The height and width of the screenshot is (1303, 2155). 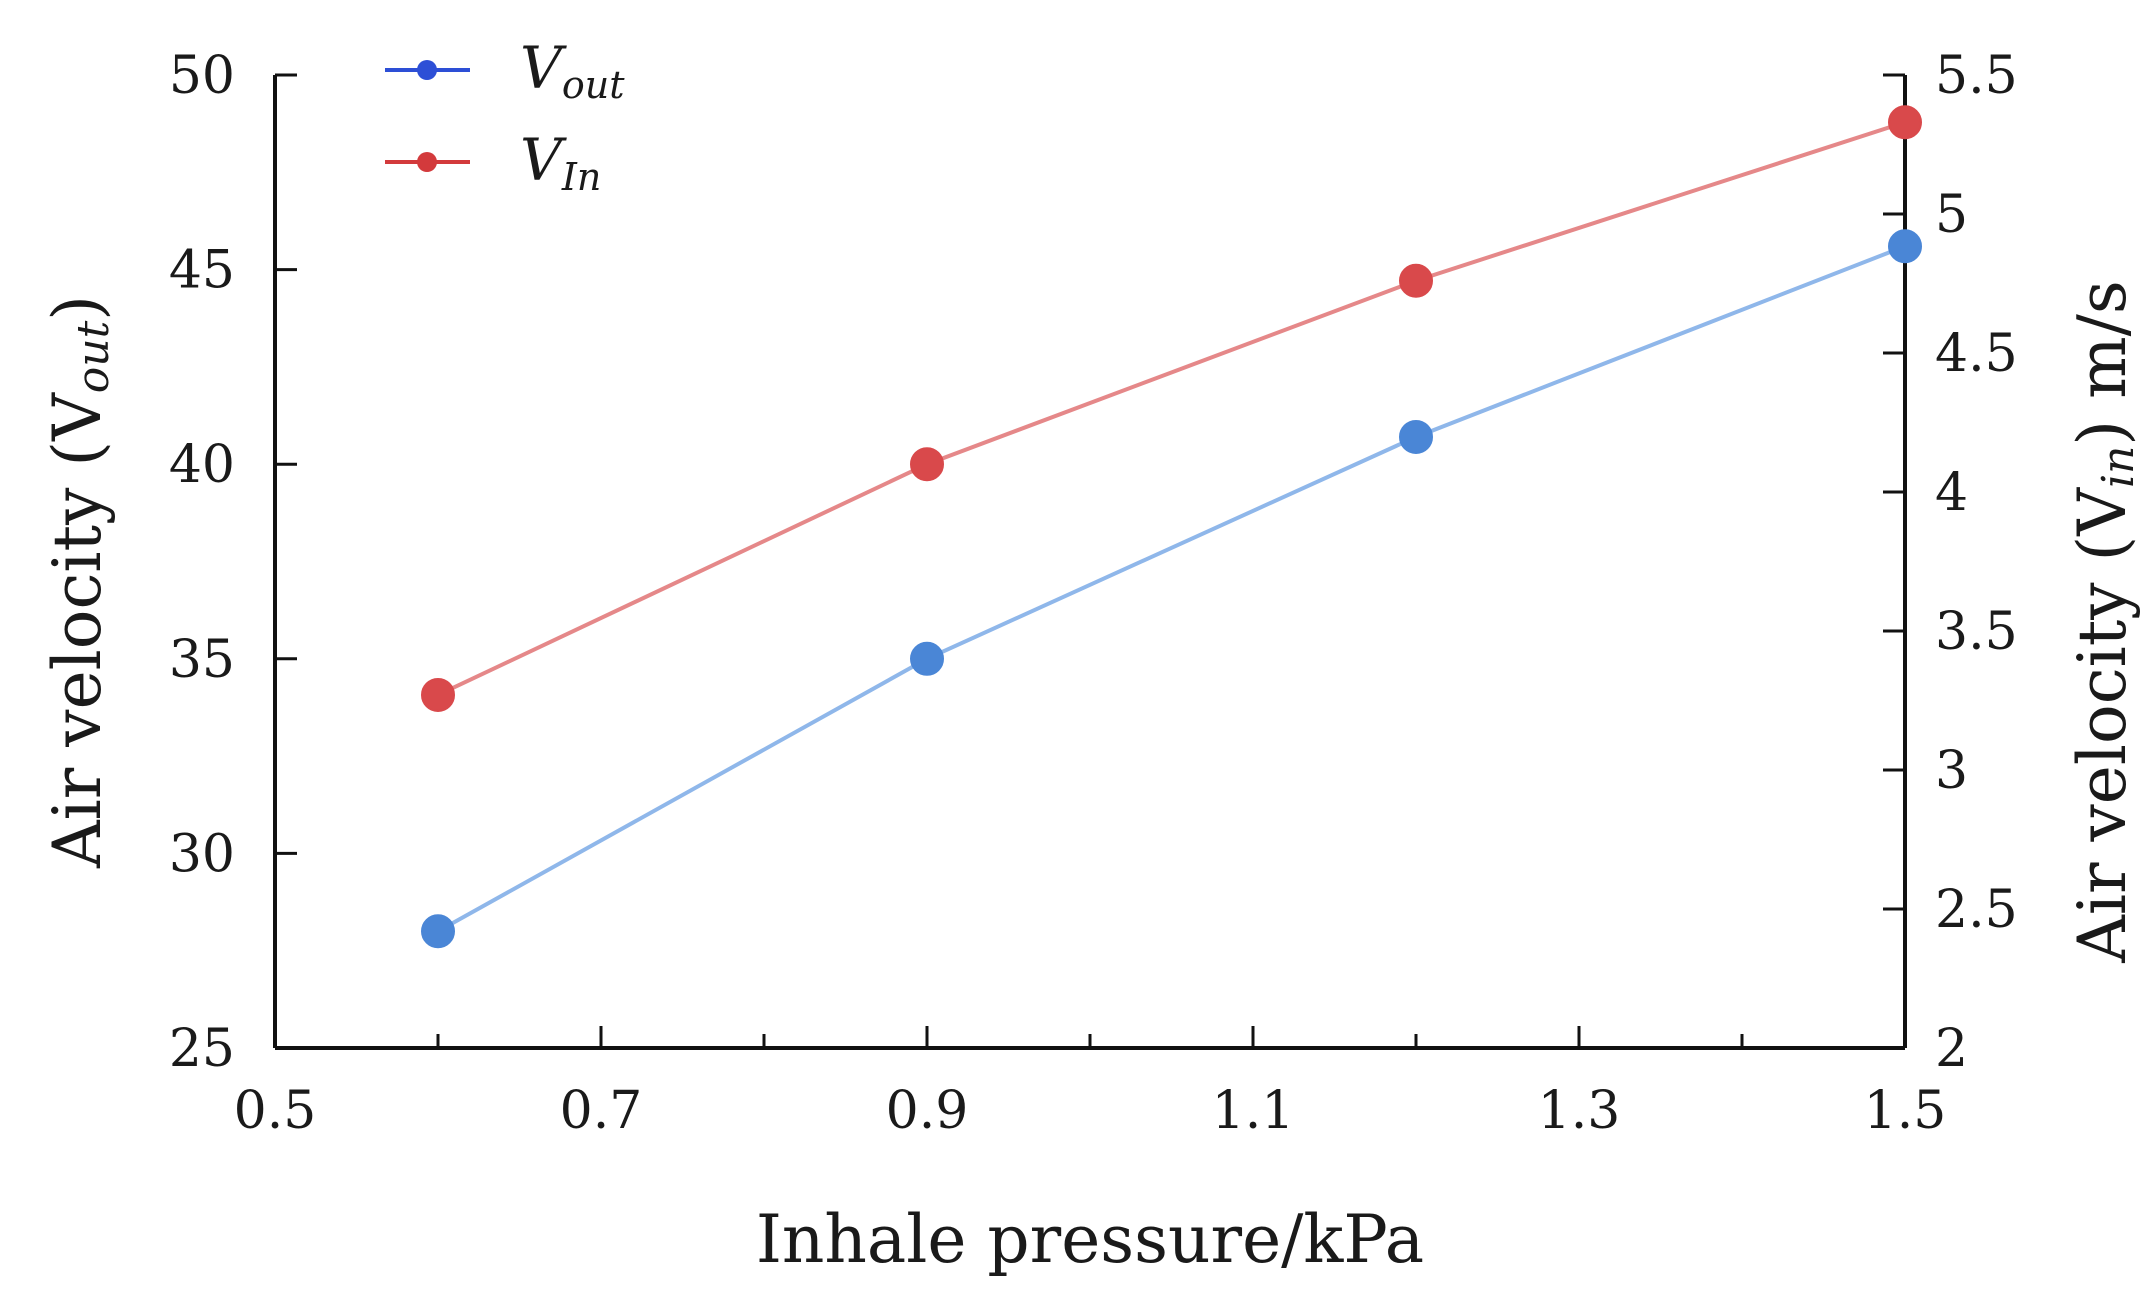 I want to click on x-tick-label: 0.7, so click(x=601, y=1111).